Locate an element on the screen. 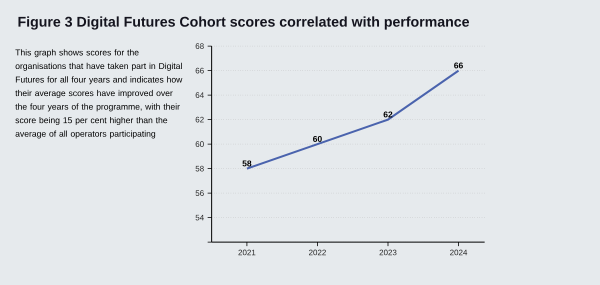 The height and width of the screenshot is (285, 600). data-label: 62 is located at coordinates (388, 114).